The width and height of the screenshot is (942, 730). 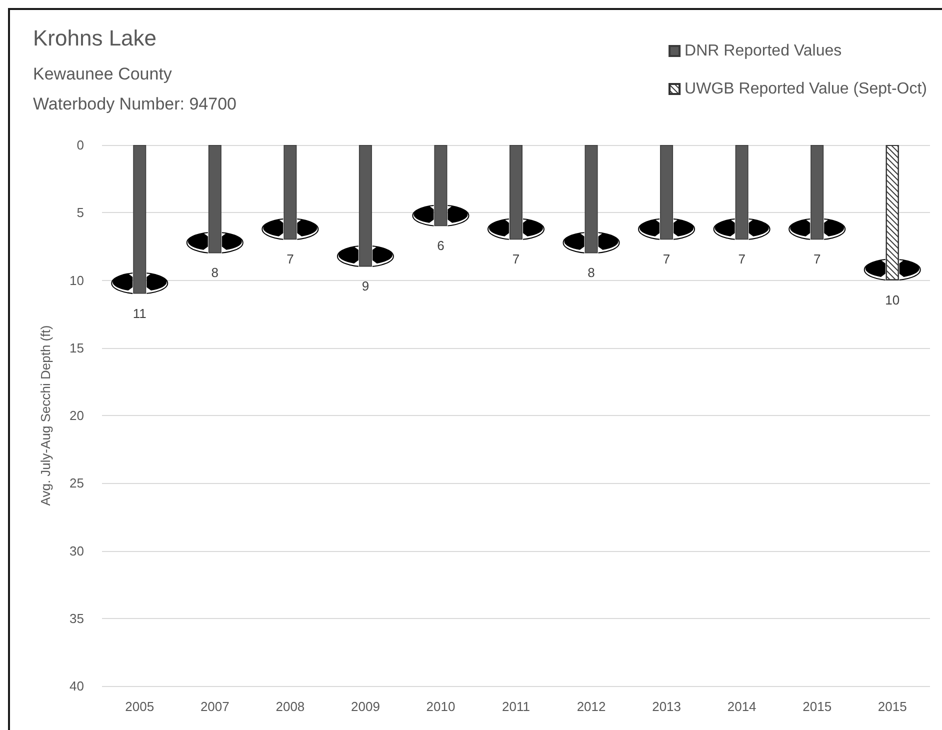 I want to click on legend-label: UWGB Reported Value (Sept-Oct), so click(x=805, y=89).